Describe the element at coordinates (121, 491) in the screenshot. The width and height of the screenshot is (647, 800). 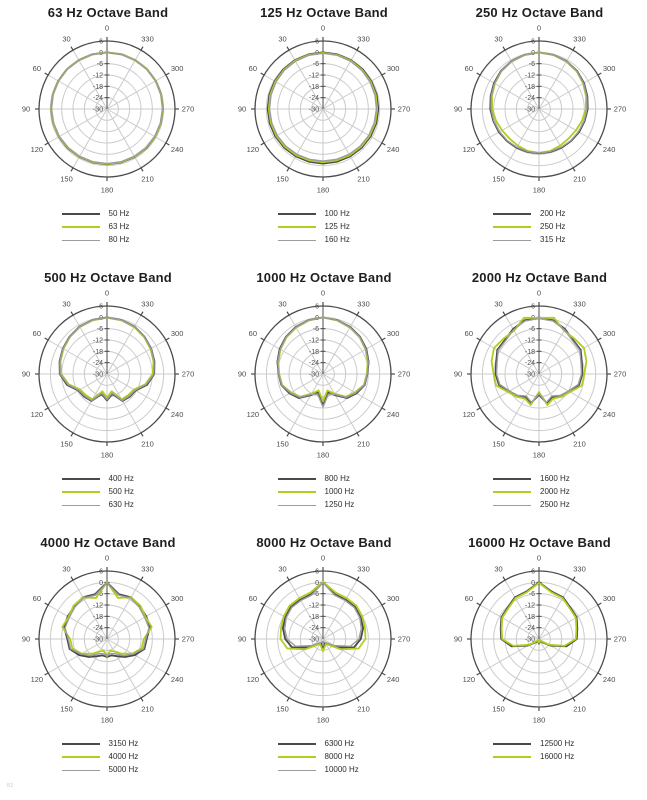
I see `legend-label: 500 Hz` at that location.